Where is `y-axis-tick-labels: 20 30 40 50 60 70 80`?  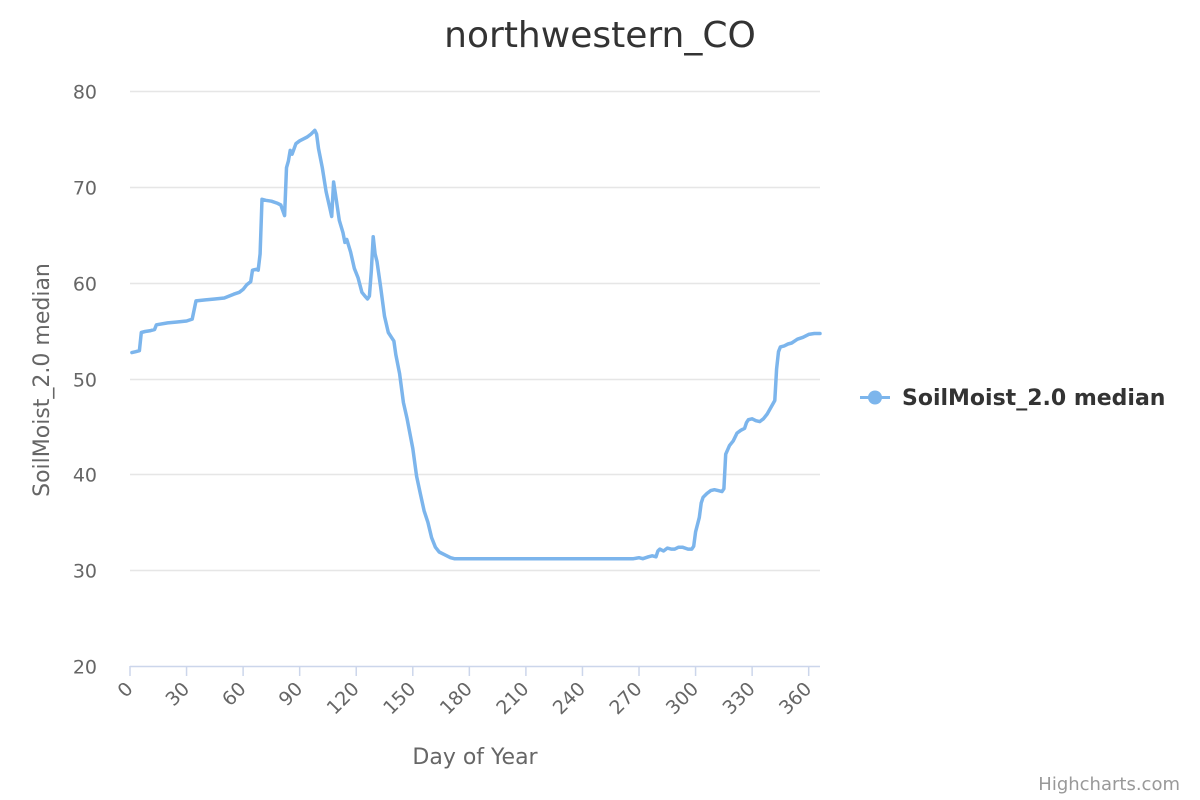 y-axis-tick-labels: 20 30 40 50 60 70 80 is located at coordinates (85, 380).